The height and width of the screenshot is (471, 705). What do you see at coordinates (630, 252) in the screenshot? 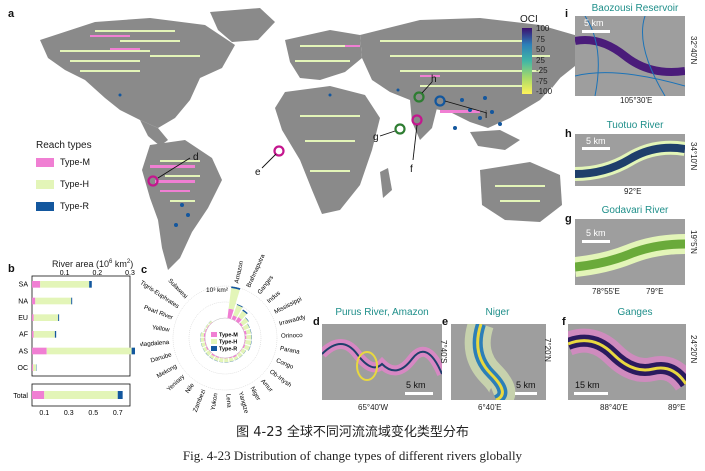
I see `inset-g-map` at bounding box center [630, 252].